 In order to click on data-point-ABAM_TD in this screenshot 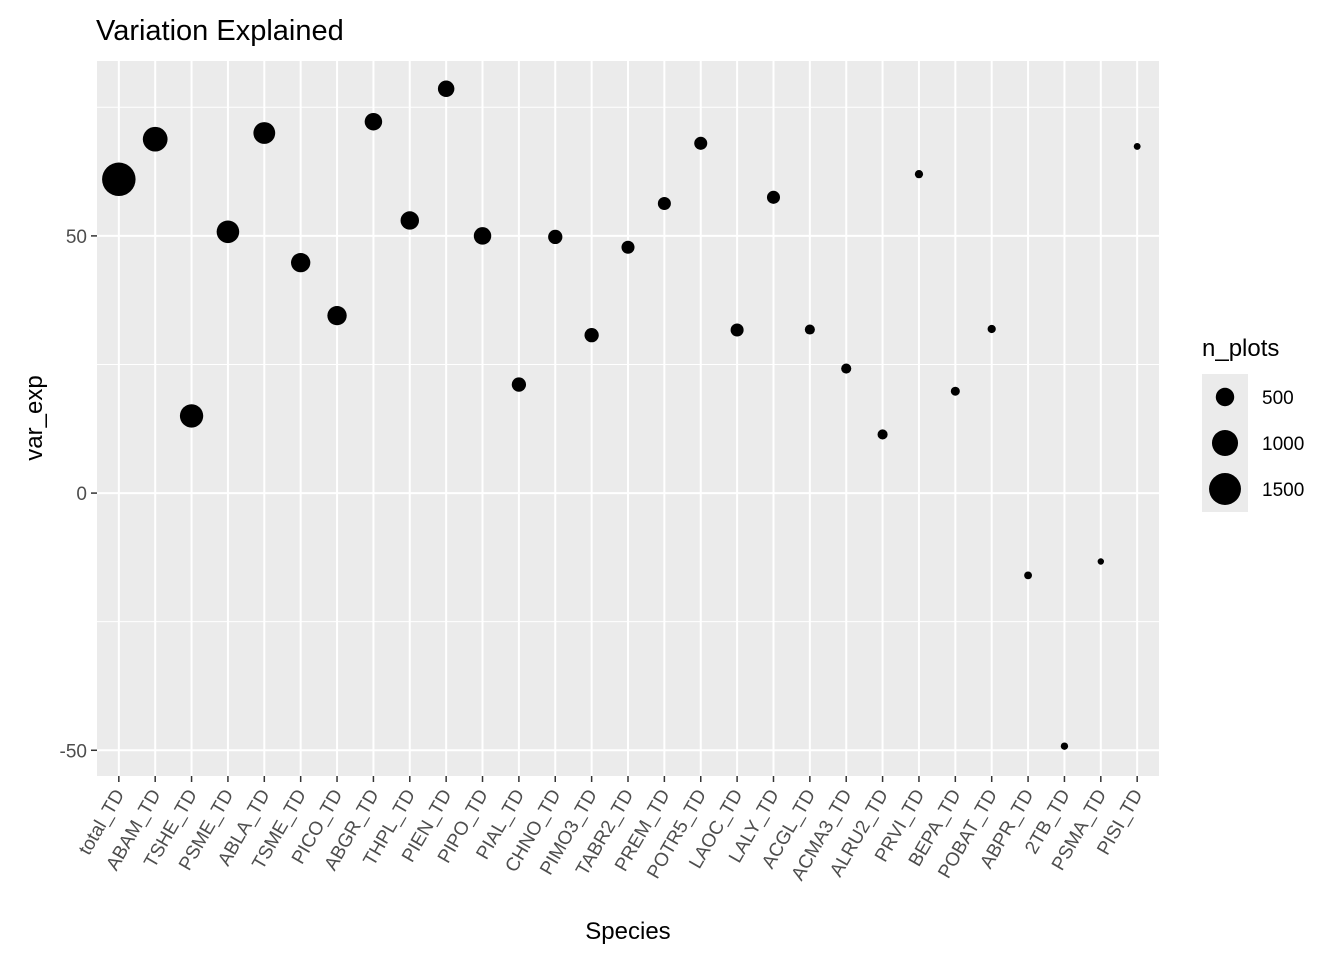, I will do `click(155, 139)`.